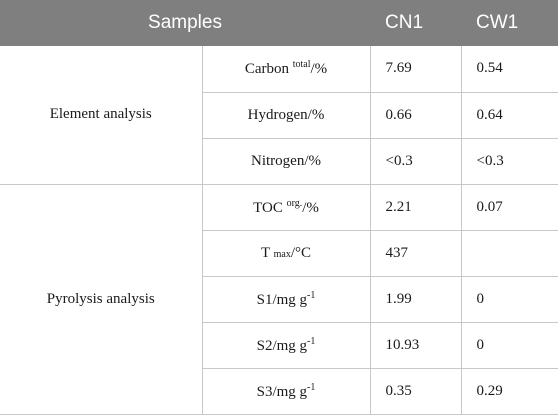 The height and width of the screenshot is (415, 558). What do you see at coordinates (286, 299) in the screenshot?
I see `row-label-s1: S1/mg g-1` at bounding box center [286, 299].